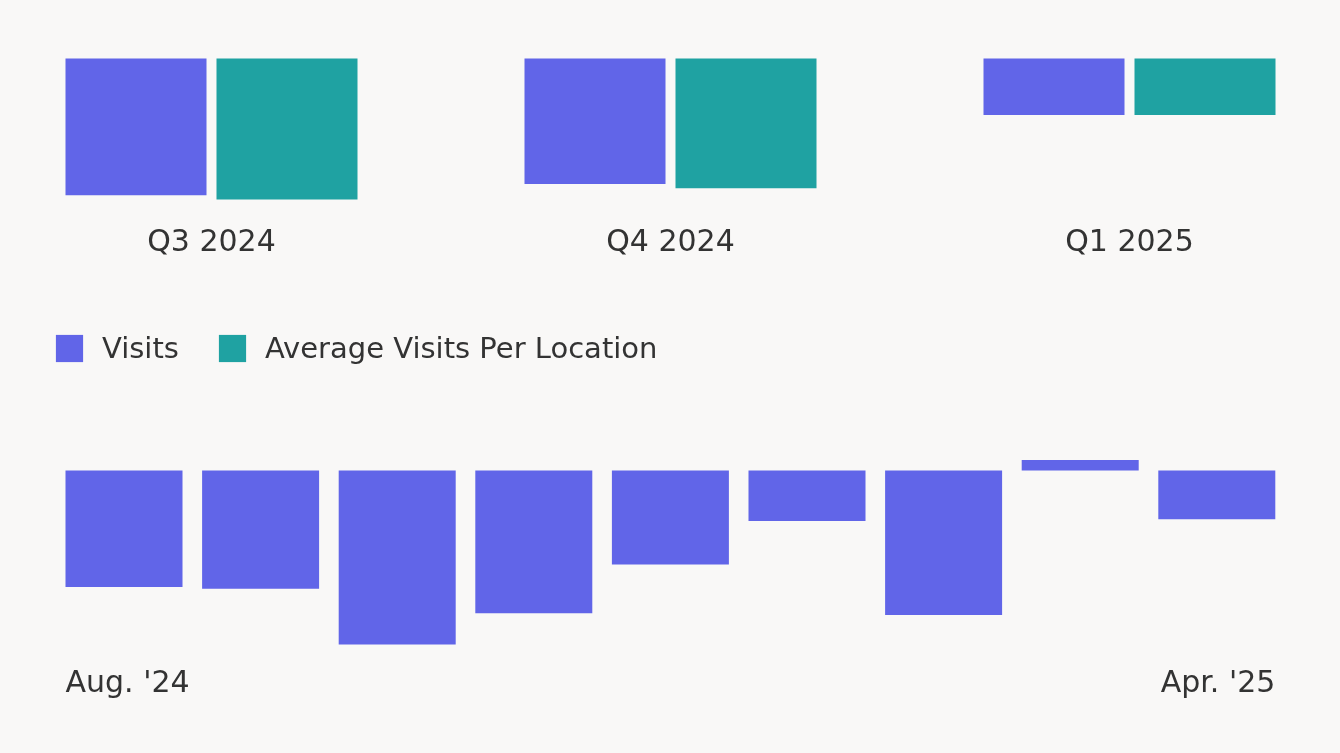 This screenshot has height=753, width=1340. What do you see at coordinates (461, 348) in the screenshot?
I see `legend-label: Average Visits Per Location` at bounding box center [461, 348].